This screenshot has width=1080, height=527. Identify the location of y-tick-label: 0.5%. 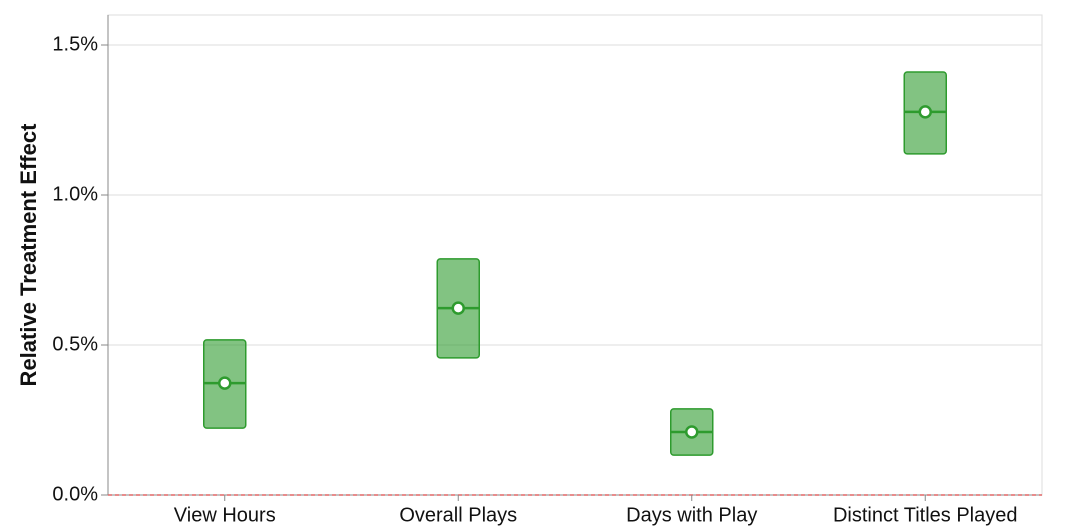
(75, 344).